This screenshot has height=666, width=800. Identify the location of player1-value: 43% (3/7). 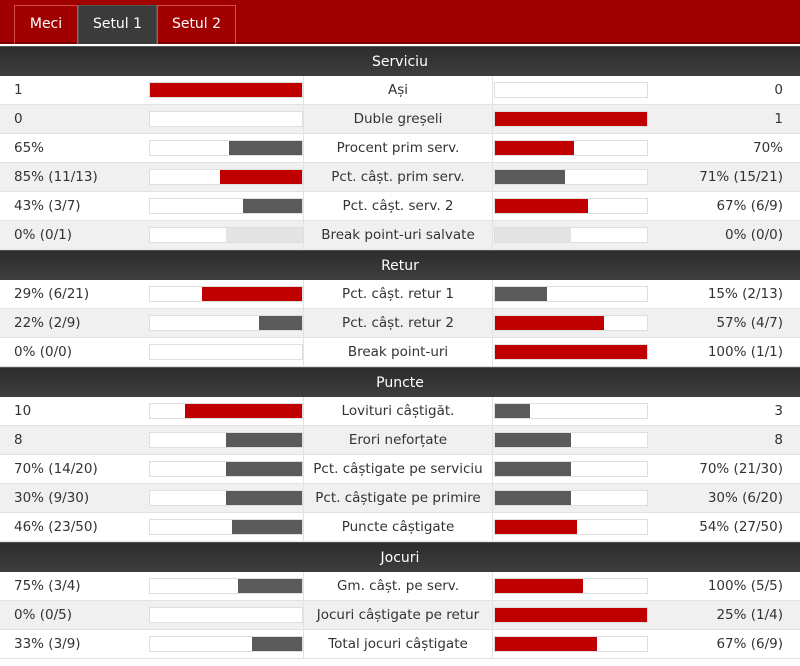
(47, 206).